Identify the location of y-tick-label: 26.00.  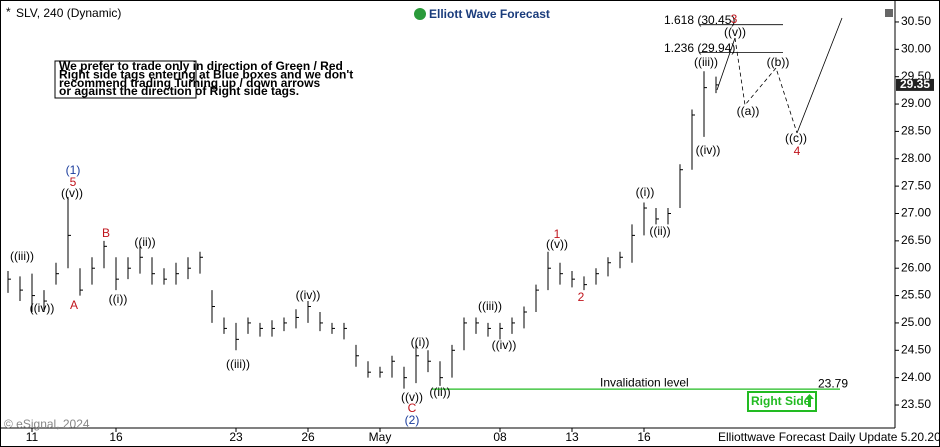
(916, 267).